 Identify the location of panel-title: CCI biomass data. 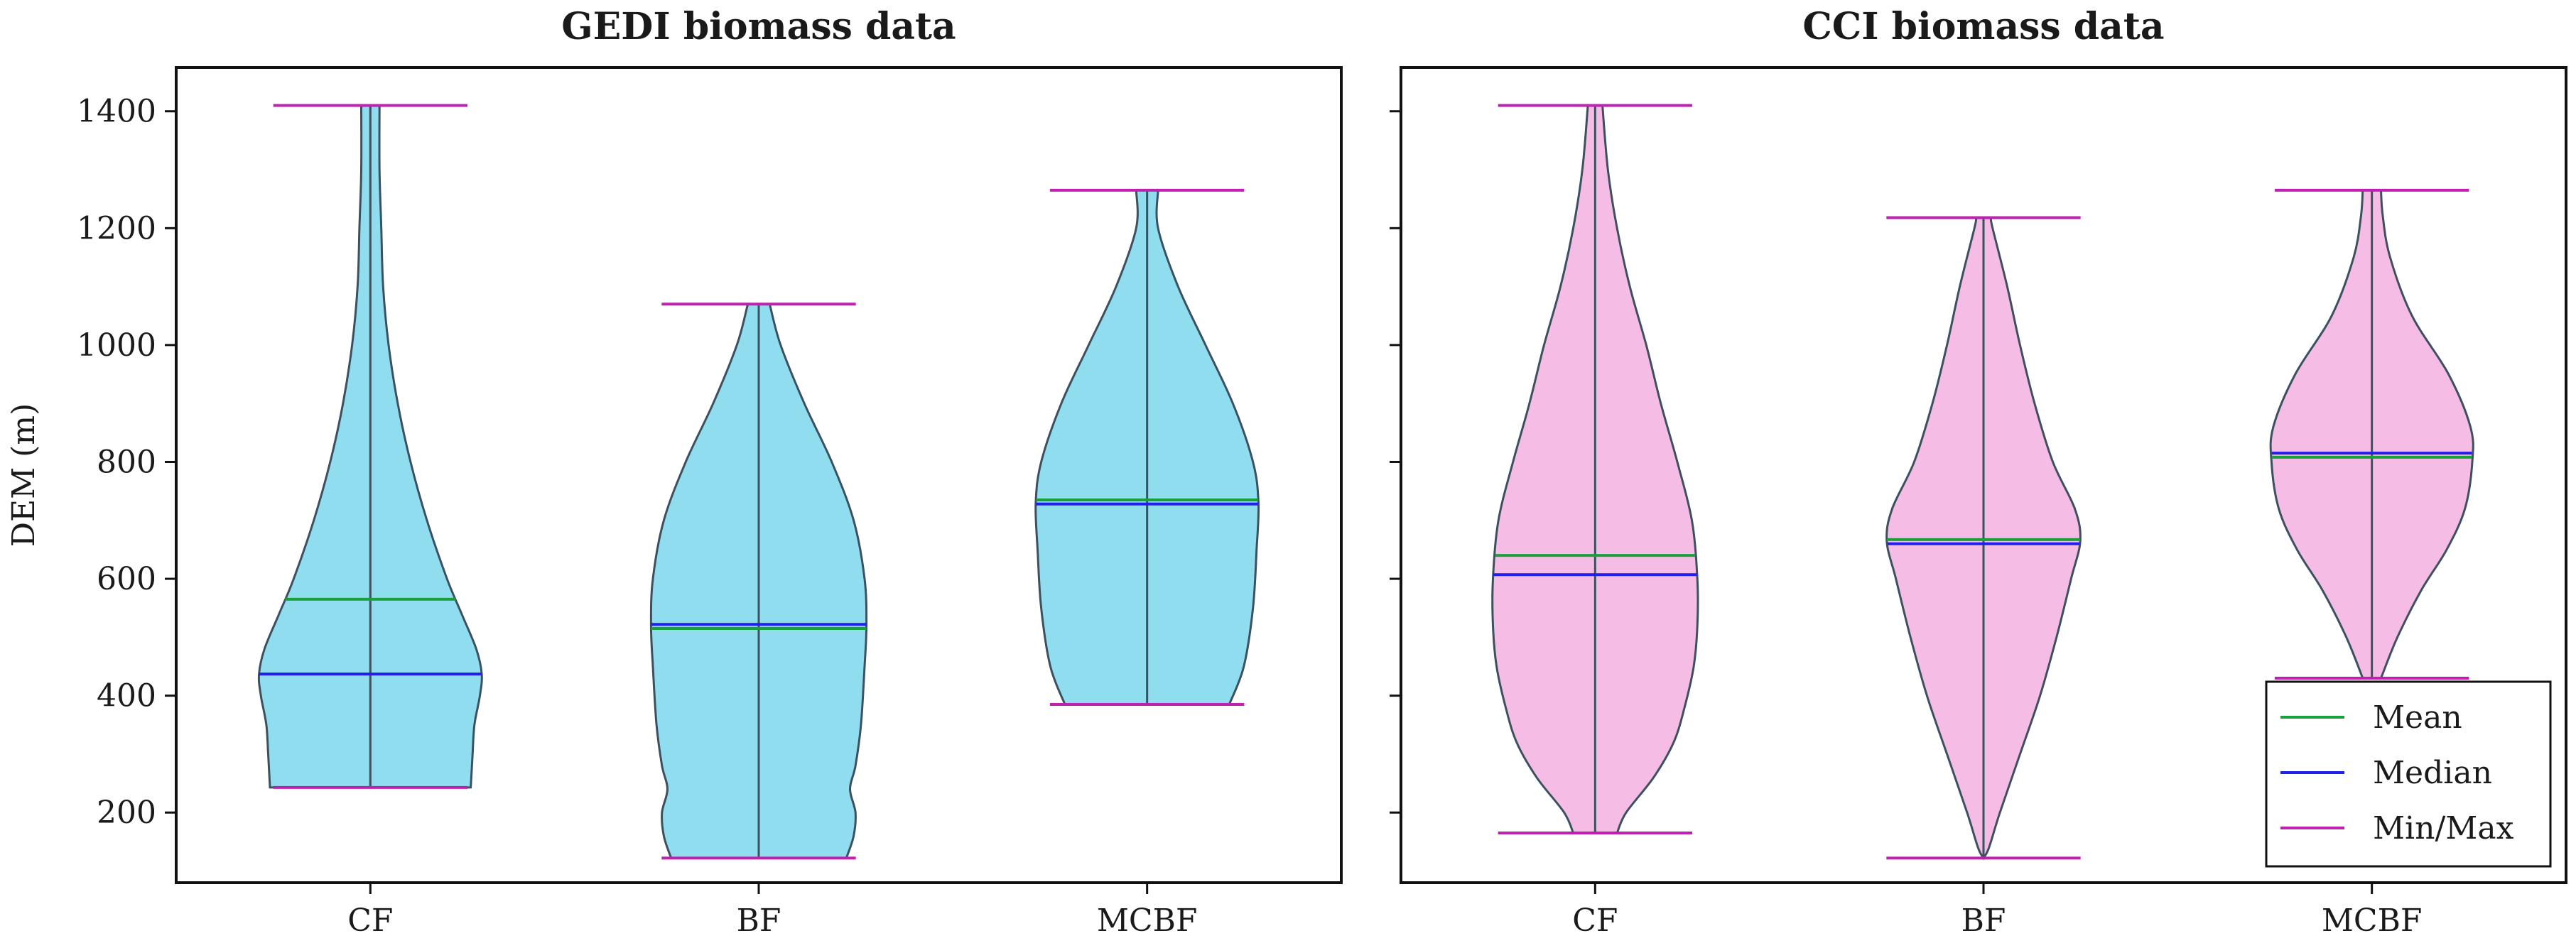
(1983, 26).